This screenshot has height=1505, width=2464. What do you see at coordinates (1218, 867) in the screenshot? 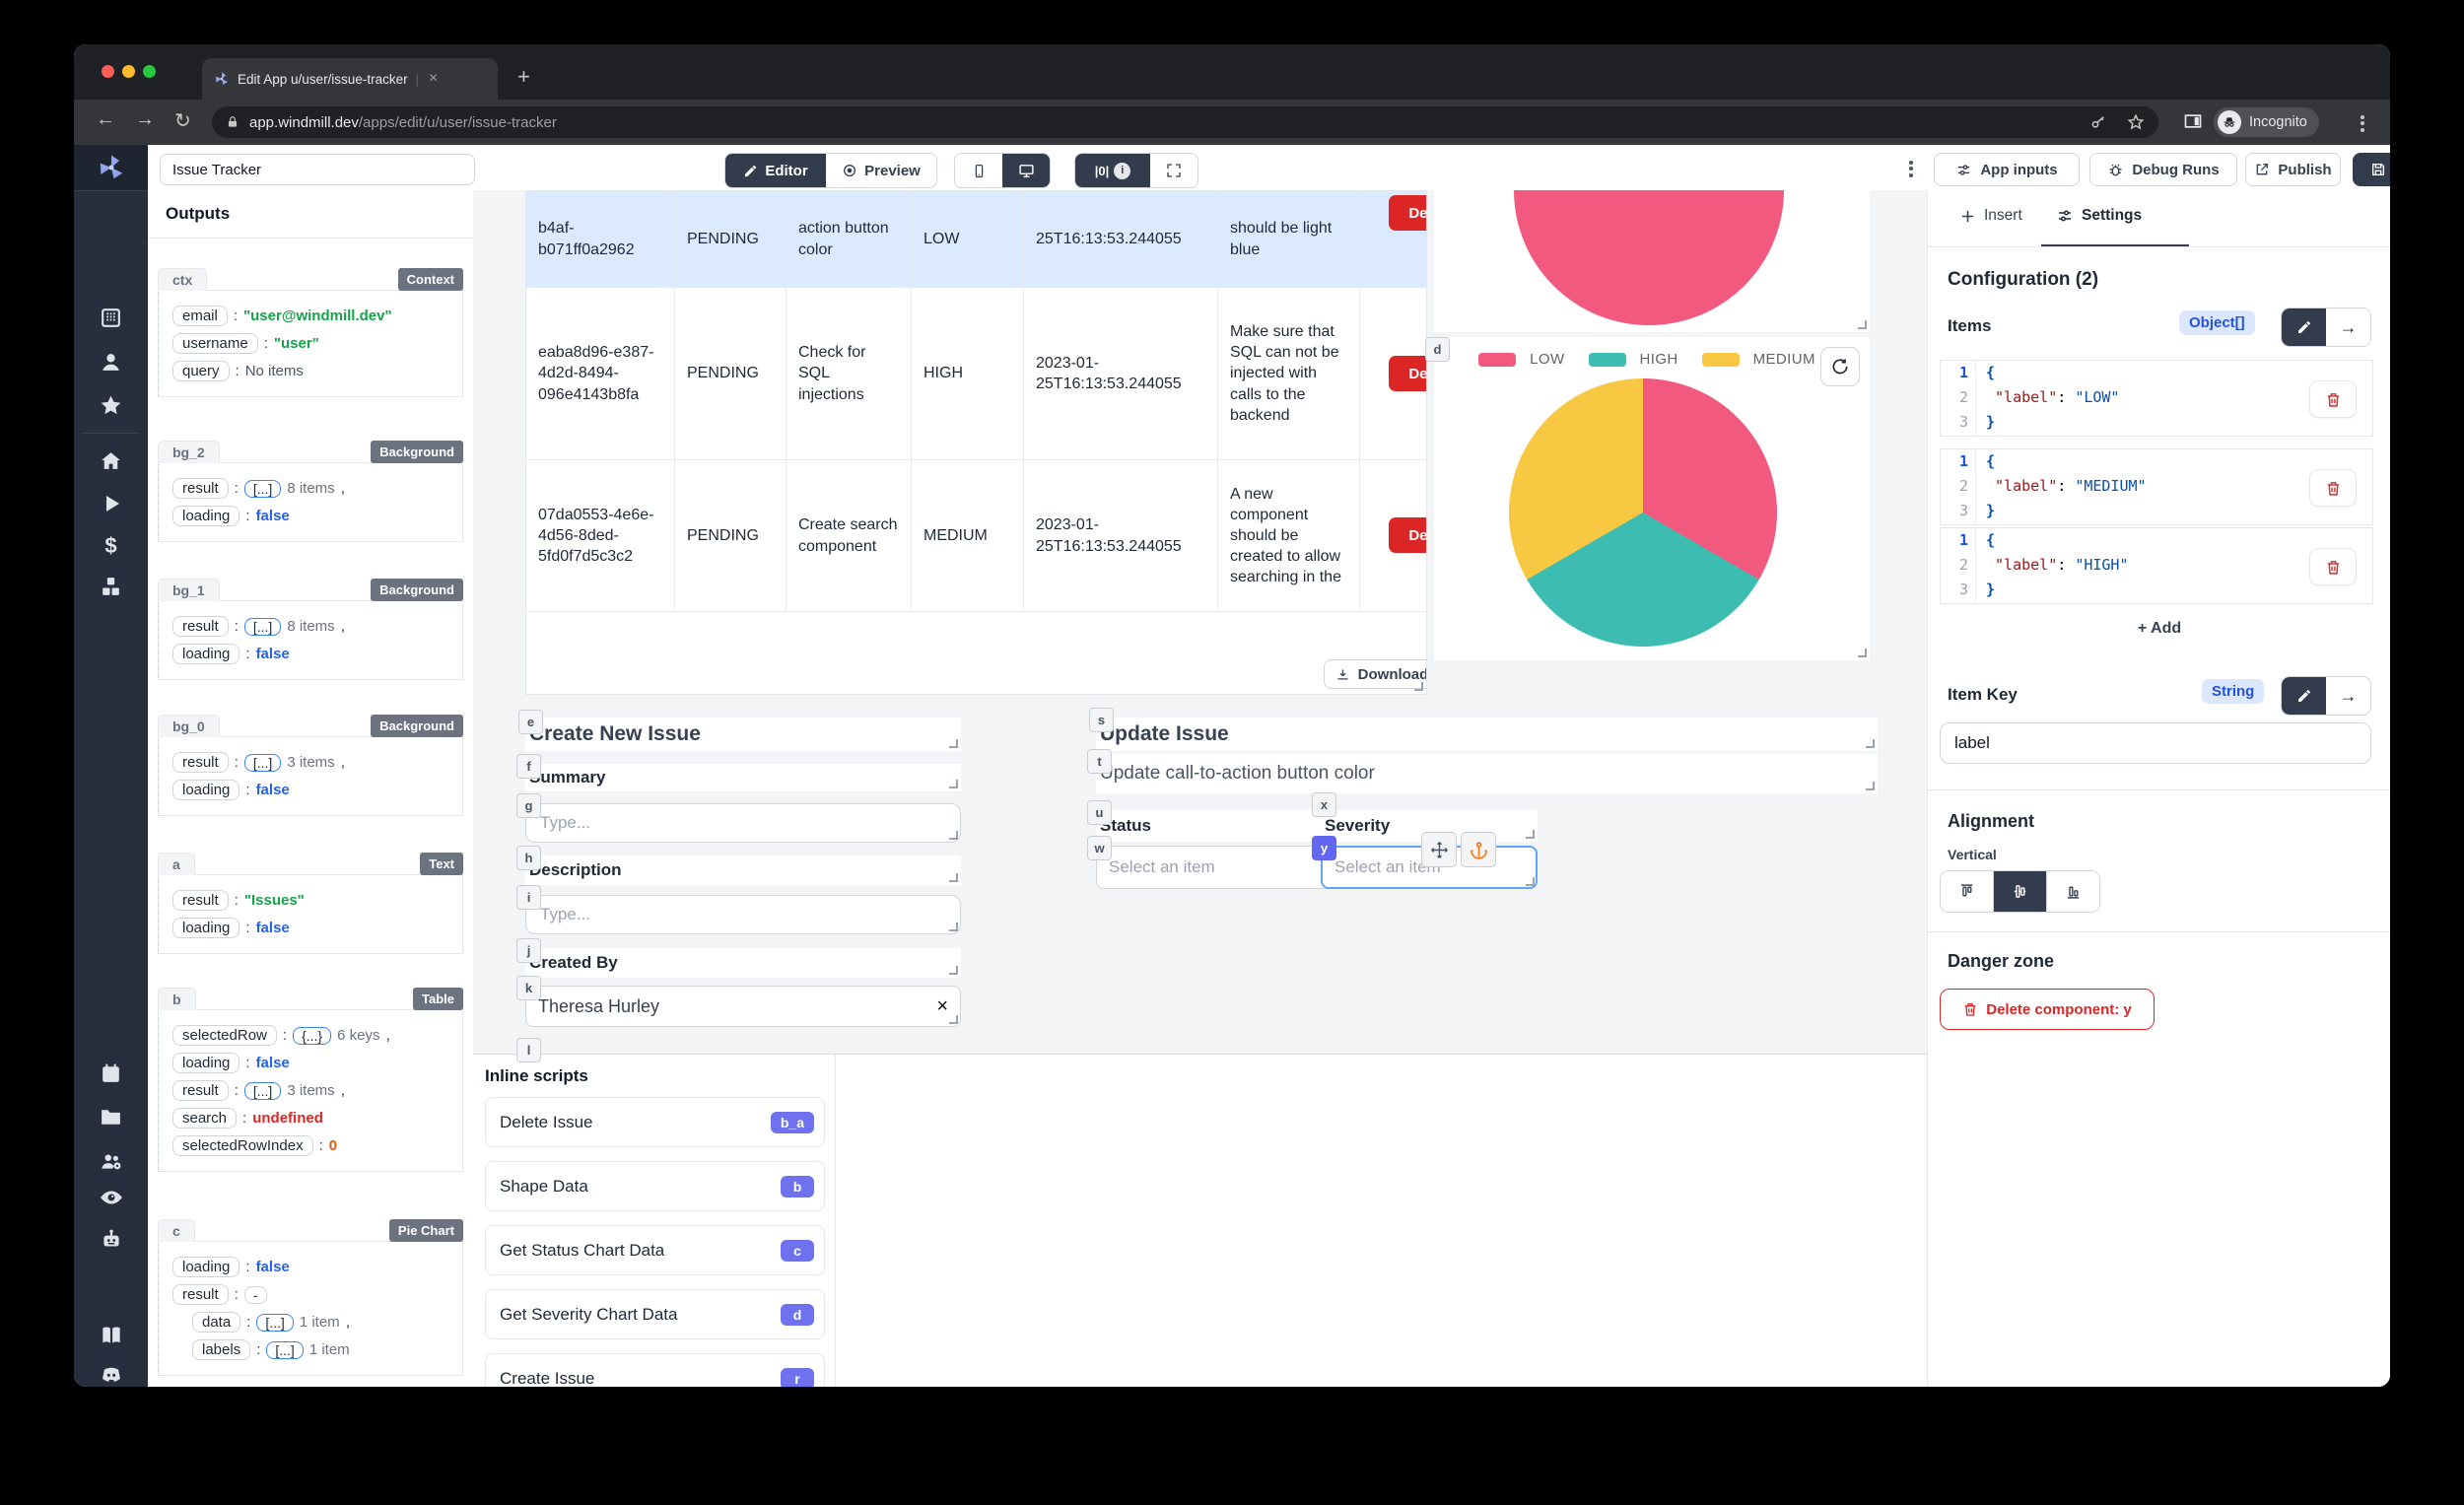
I see `status-select: Select an item` at bounding box center [1218, 867].